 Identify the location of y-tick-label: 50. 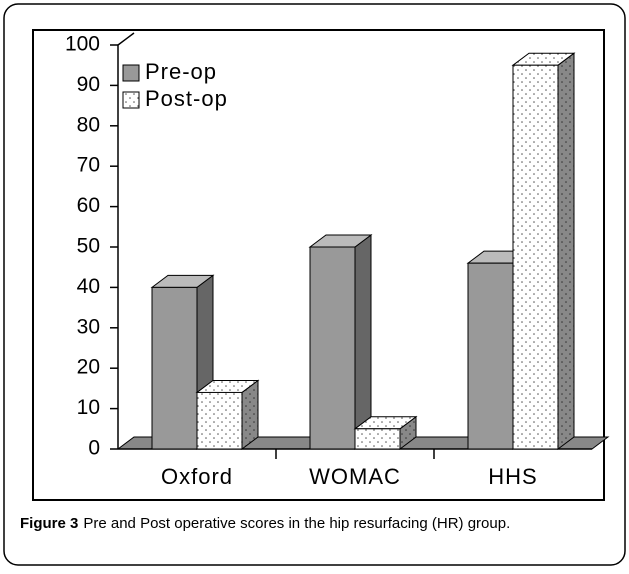
(88, 246).